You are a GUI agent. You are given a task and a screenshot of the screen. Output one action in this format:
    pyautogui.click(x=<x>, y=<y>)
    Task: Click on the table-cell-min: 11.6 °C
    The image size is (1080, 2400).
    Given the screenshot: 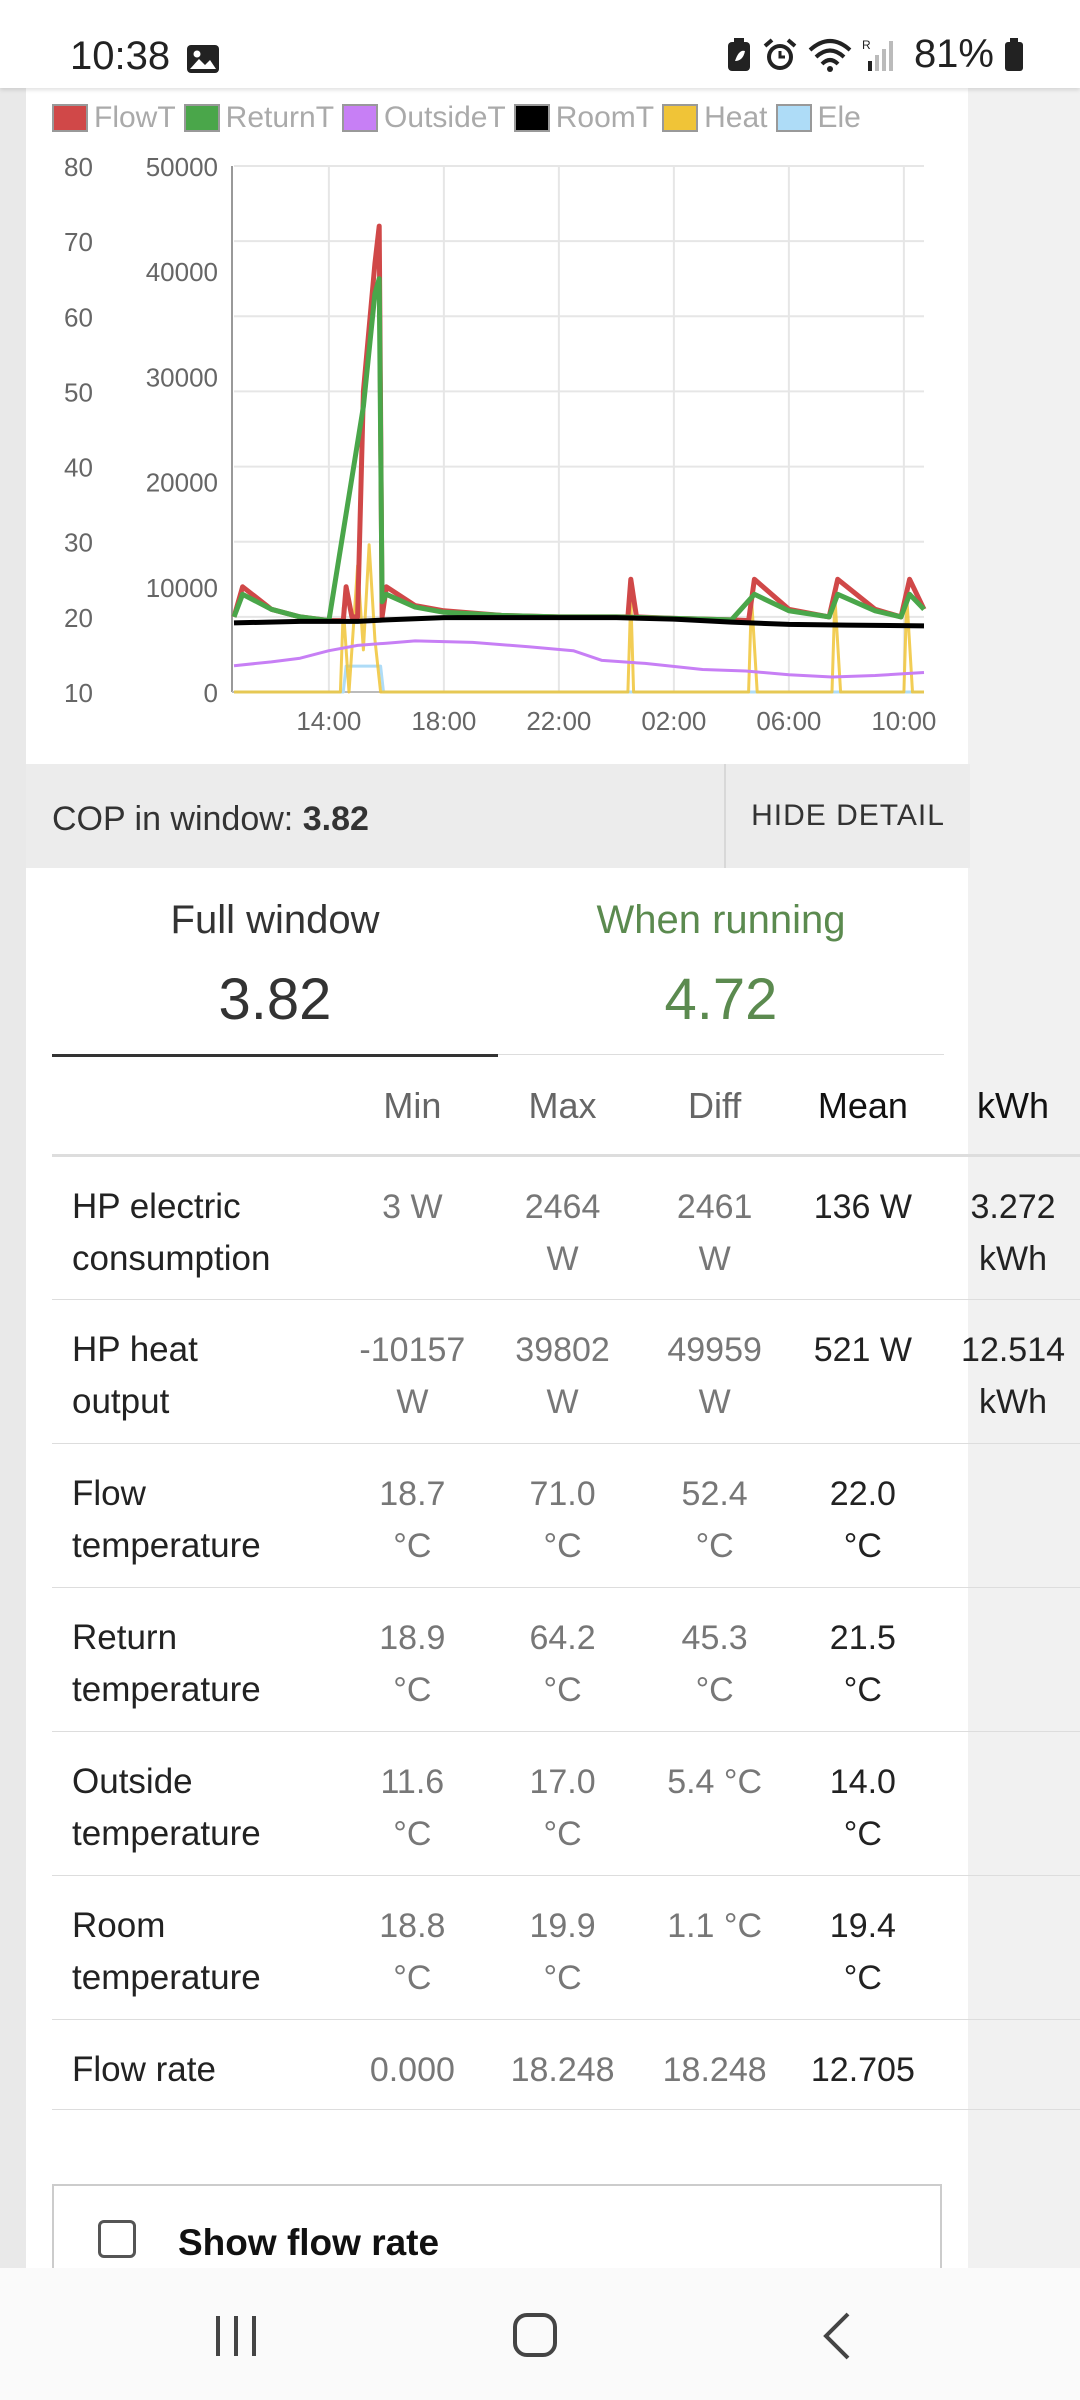 What is the action you would take?
    pyautogui.click(x=412, y=1803)
    